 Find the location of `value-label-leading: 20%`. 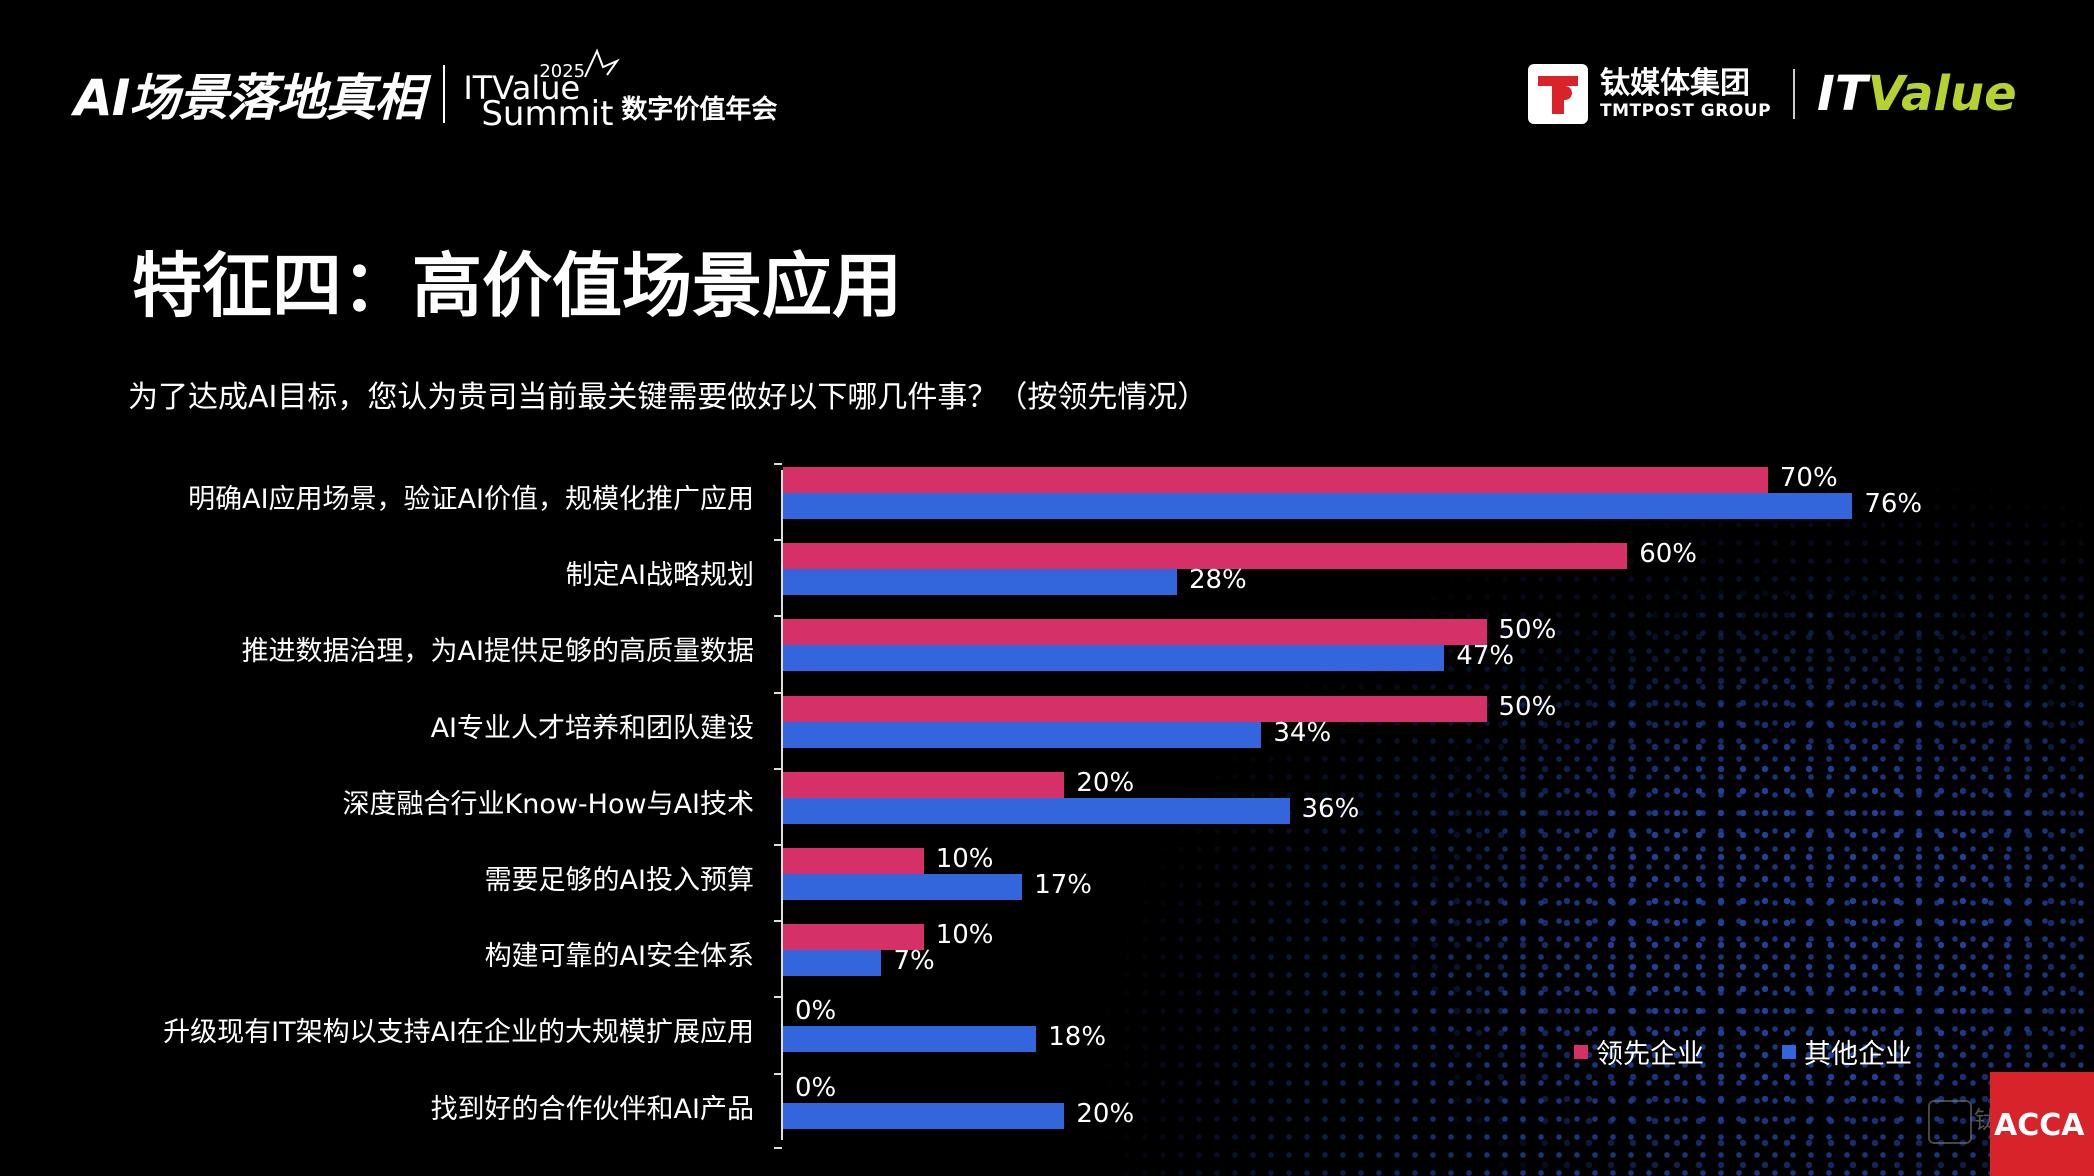

value-label-leading: 20% is located at coordinates (1105, 782).